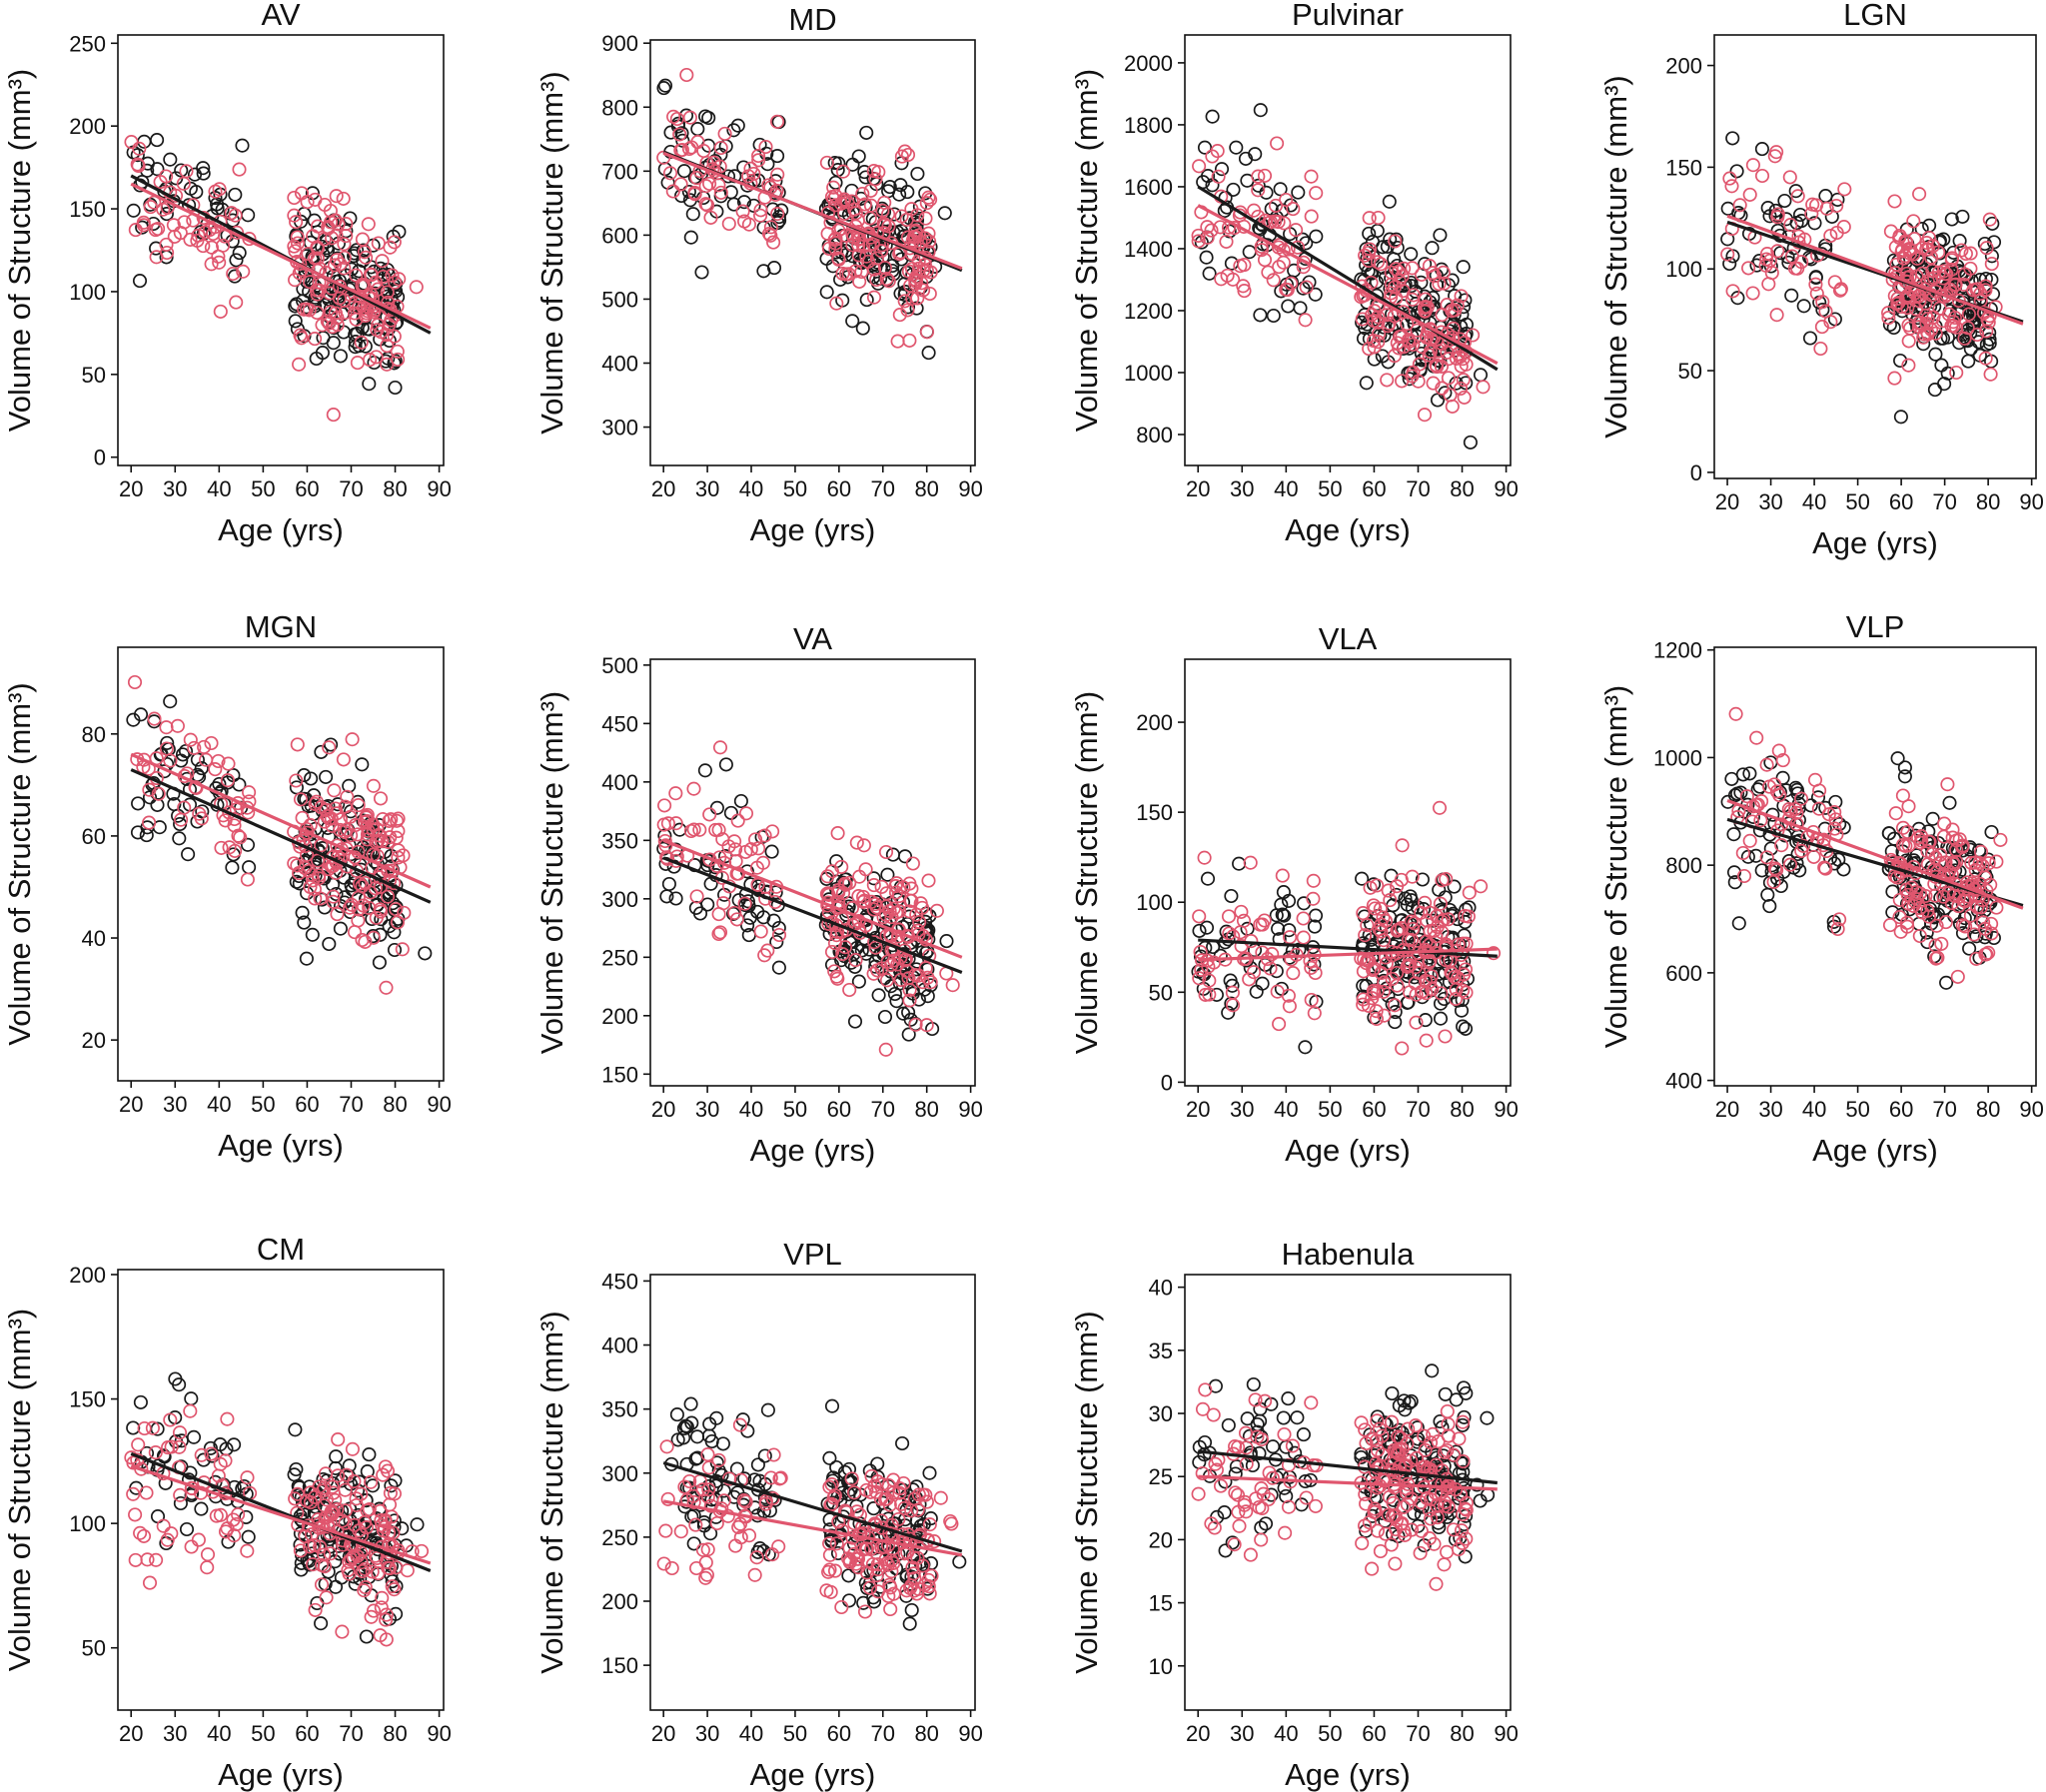 Image resolution: width=2046 pixels, height=1792 pixels. What do you see at coordinates (1374, 1109) in the screenshot?
I see `x-tick-label: 60` at bounding box center [1374, 1109].